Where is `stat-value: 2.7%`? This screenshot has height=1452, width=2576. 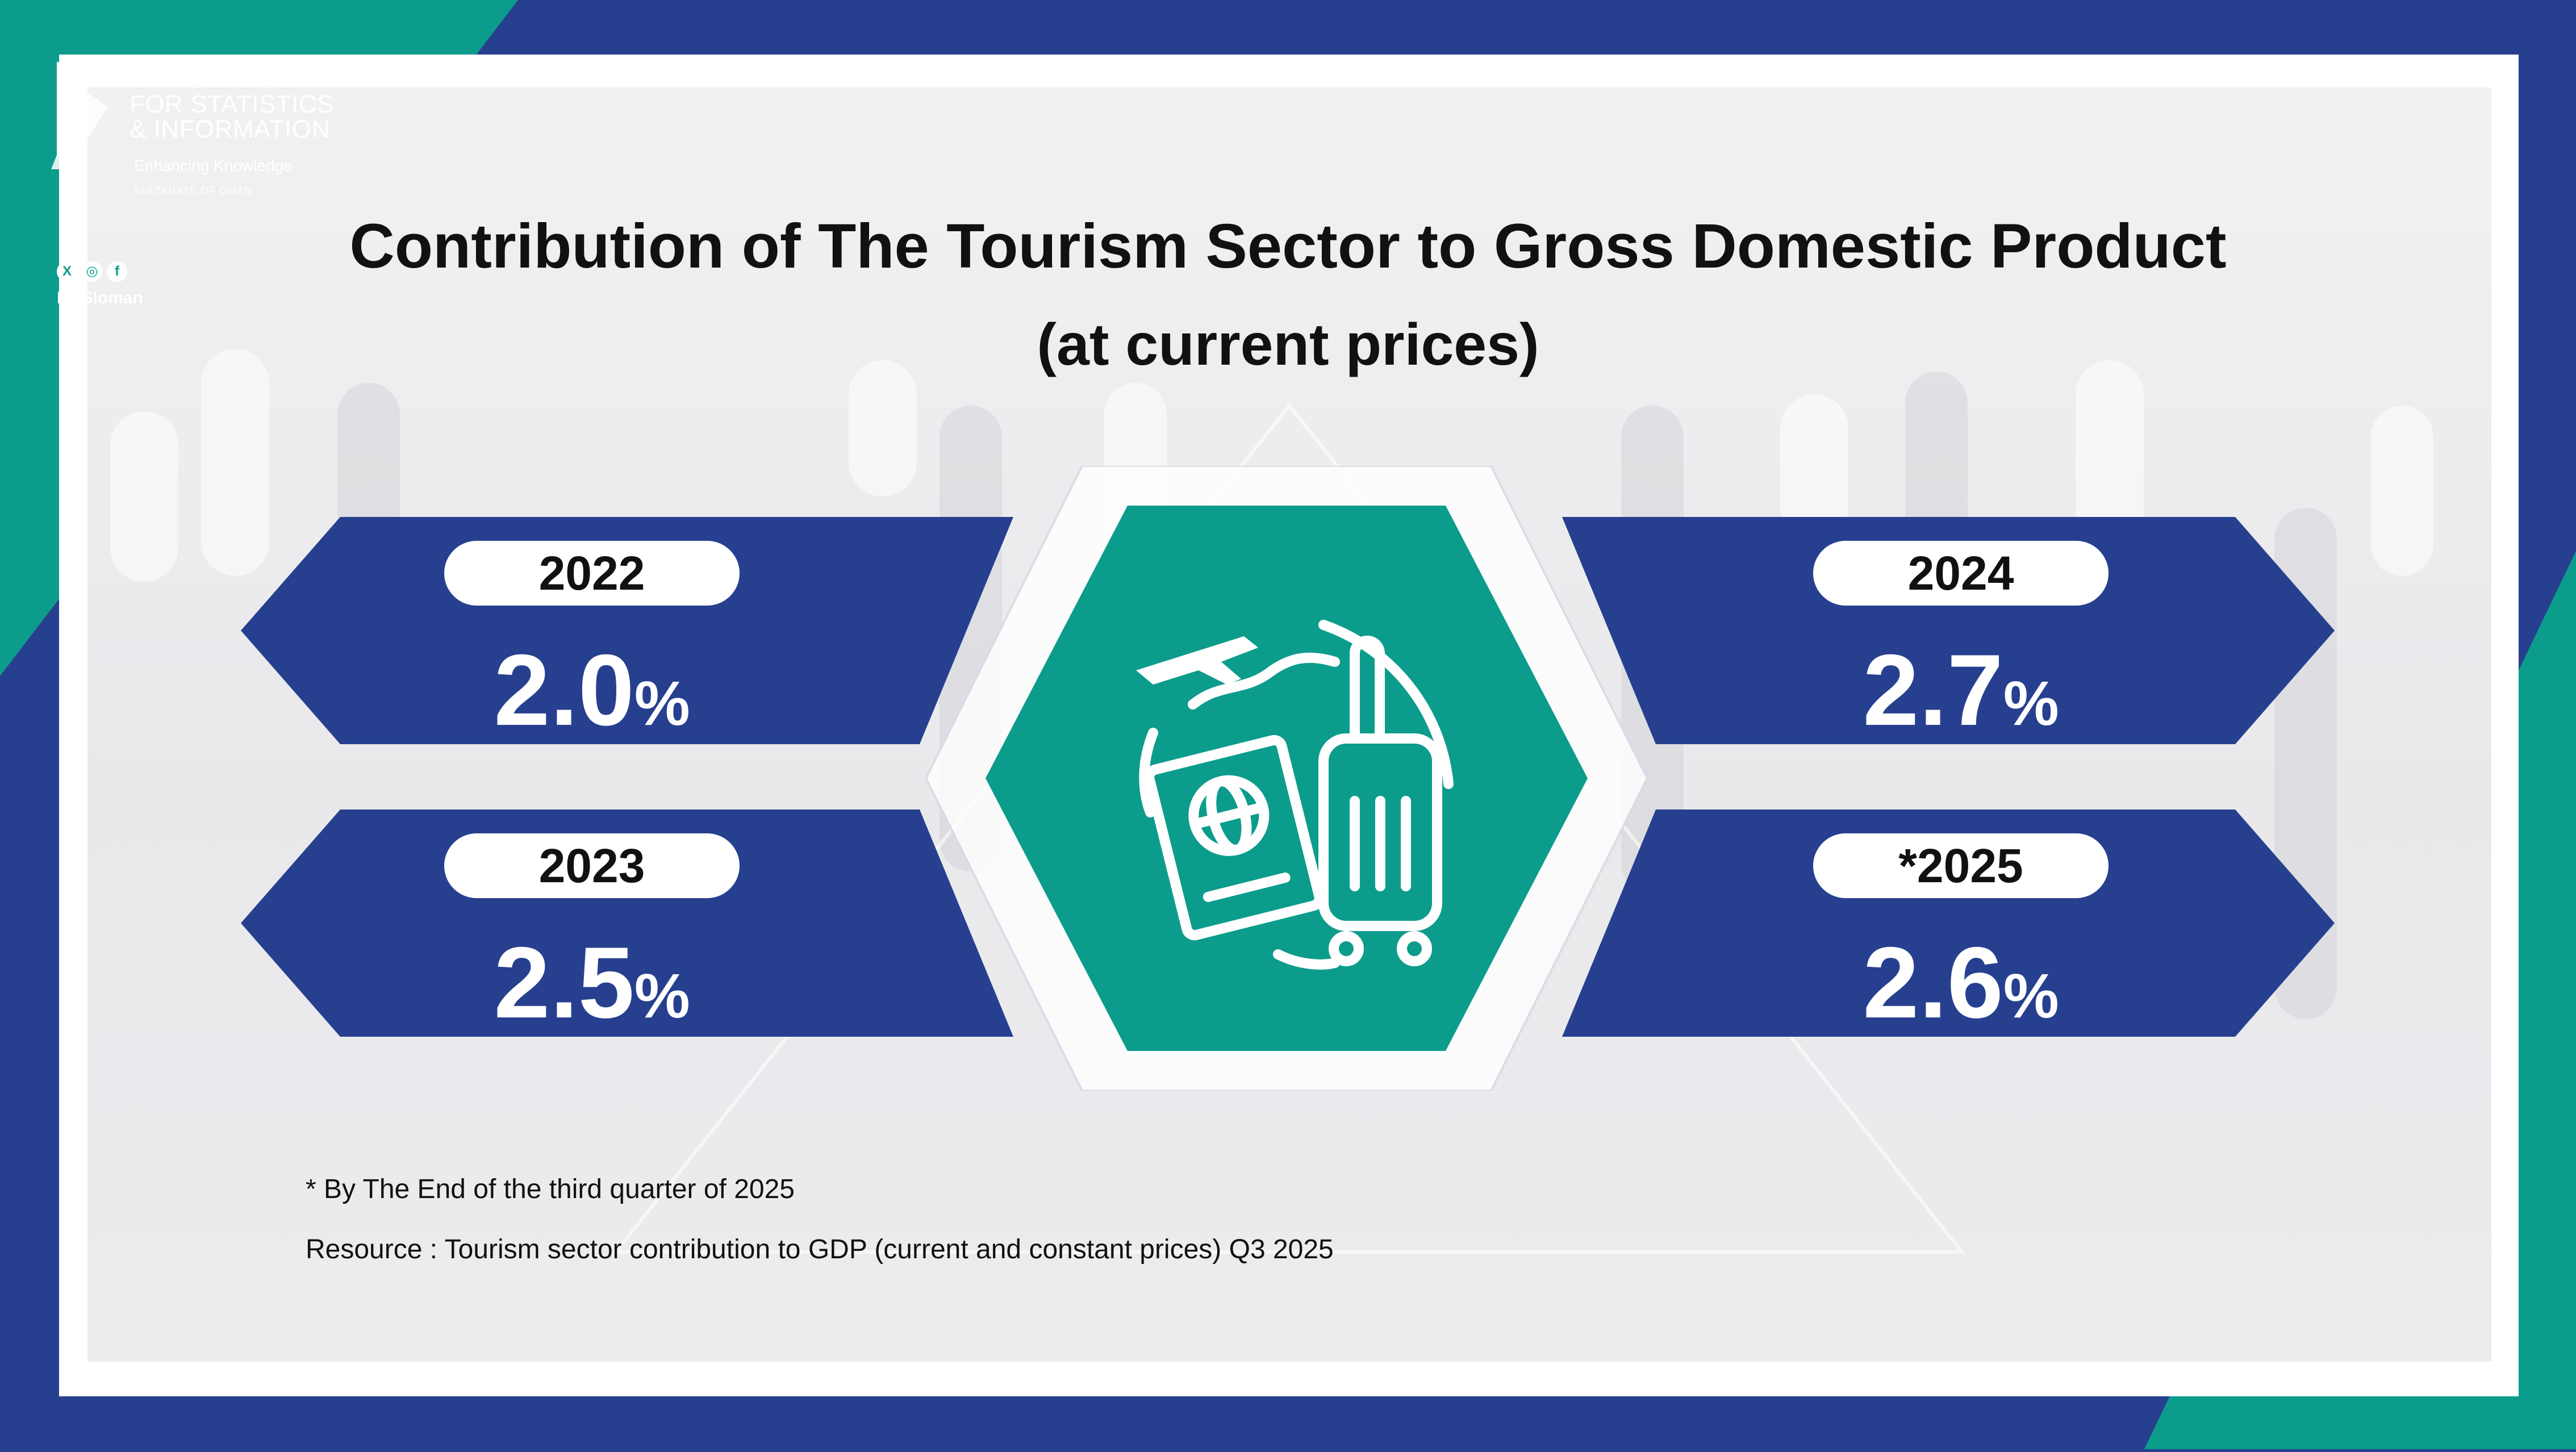
stat-value: 2.7% is located at coordinates (1961, 689).